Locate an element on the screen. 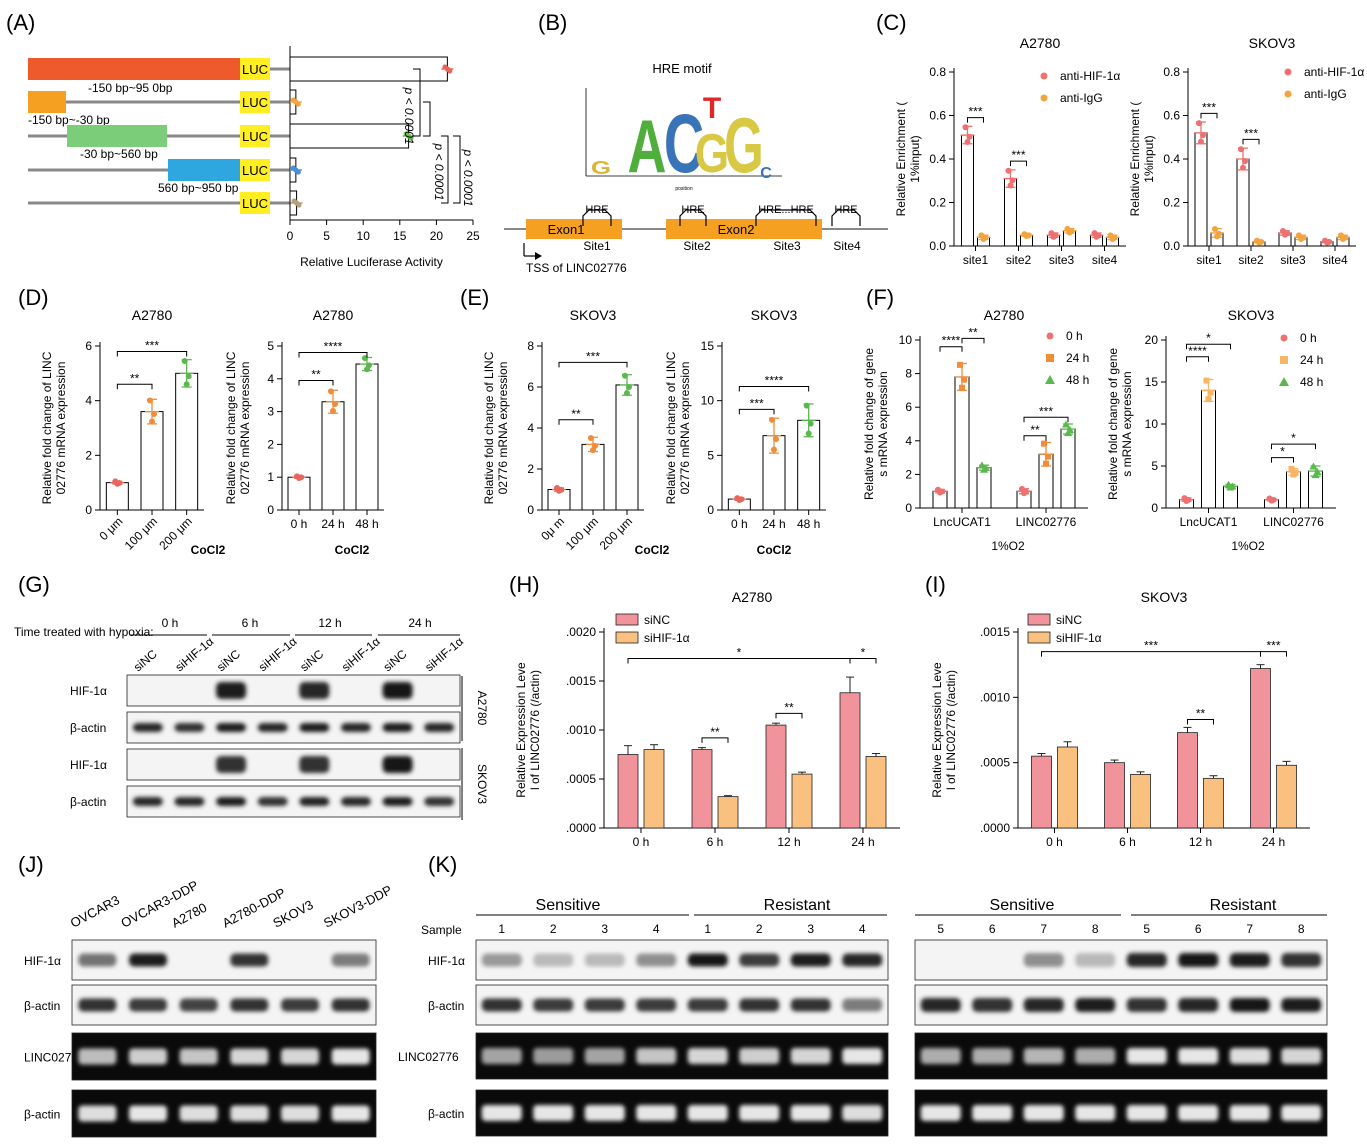  legend-swatch is located at coordinates (1284, 381).